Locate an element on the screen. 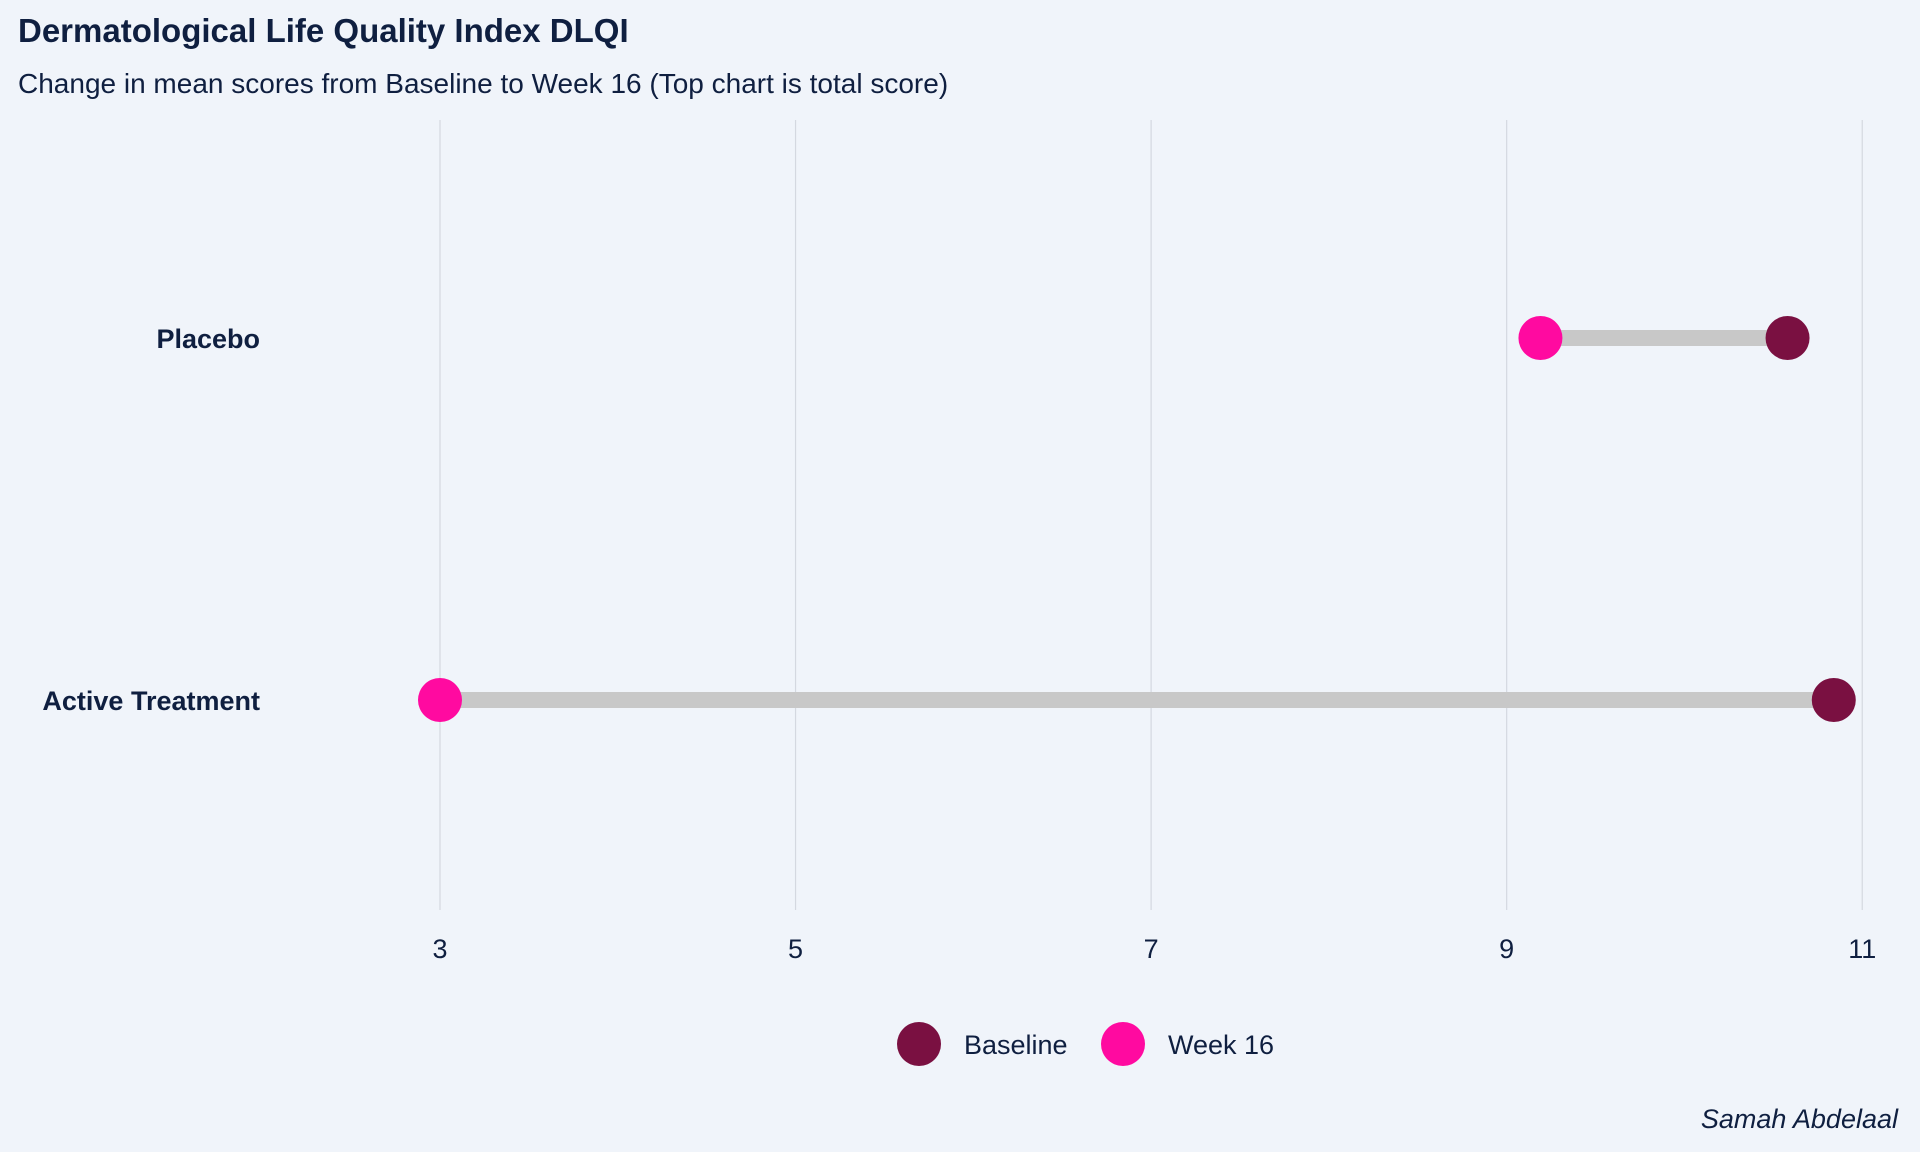 The height and width of the screenshot is (1152, 1920). category-labels: Placebo Active Treatment is located at coordinates (151, 520).